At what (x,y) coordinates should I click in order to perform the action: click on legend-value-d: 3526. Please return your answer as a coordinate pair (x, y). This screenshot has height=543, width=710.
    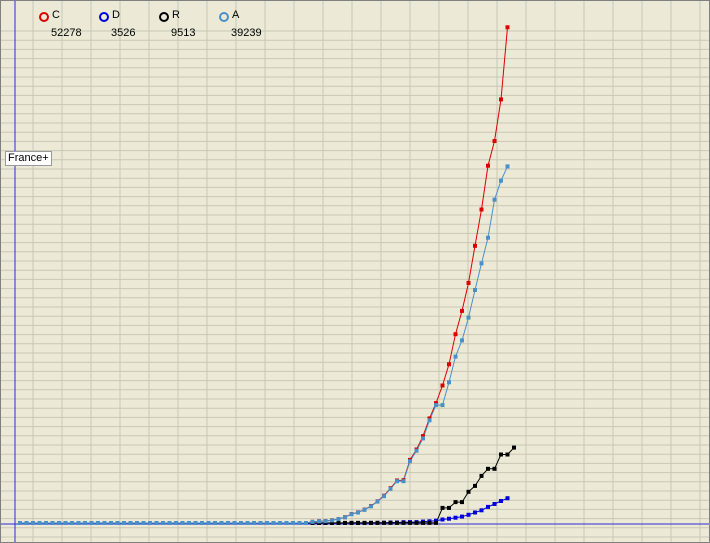
    Looking at the image, I should click on (123, 33).